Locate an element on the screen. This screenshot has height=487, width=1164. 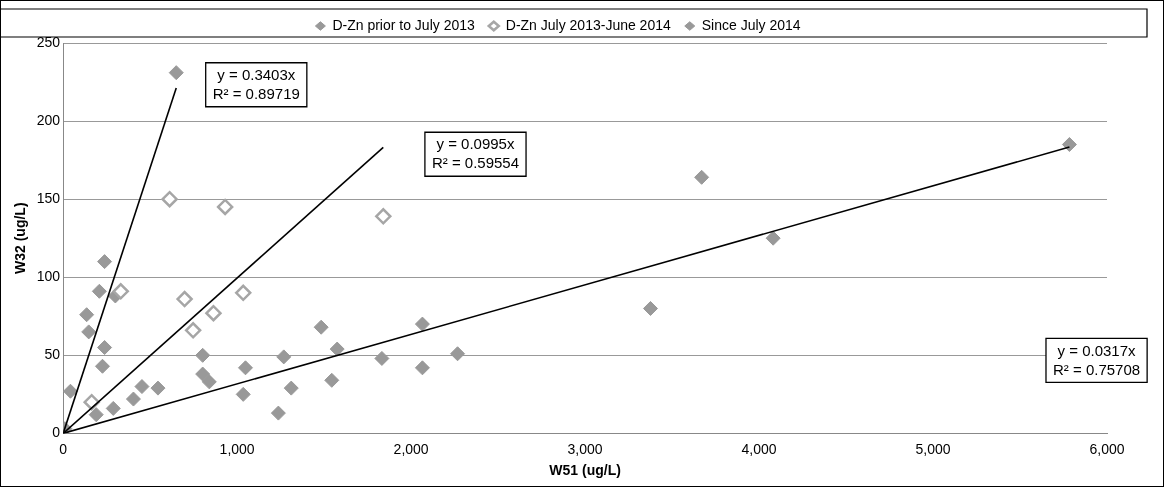
annotation: y = 0.0317x R² = 0.75708 is located at coordinates (1096, 359).